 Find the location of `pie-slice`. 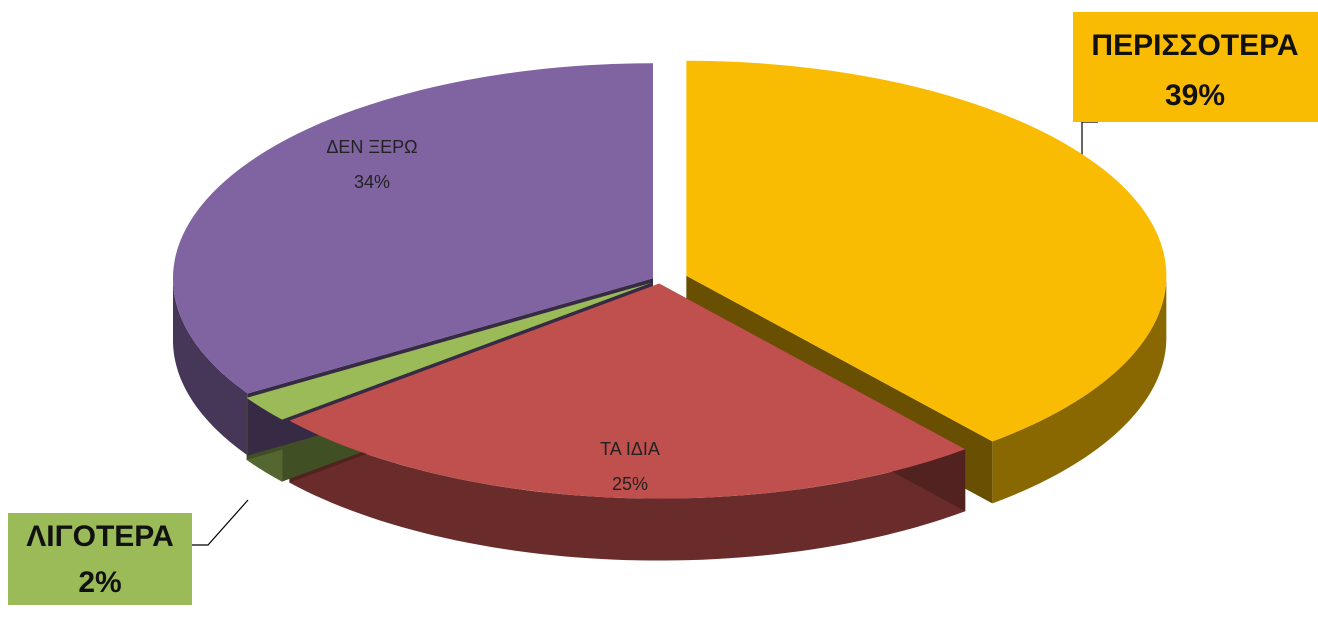

pie-slice is located at coordinates (449, 351).